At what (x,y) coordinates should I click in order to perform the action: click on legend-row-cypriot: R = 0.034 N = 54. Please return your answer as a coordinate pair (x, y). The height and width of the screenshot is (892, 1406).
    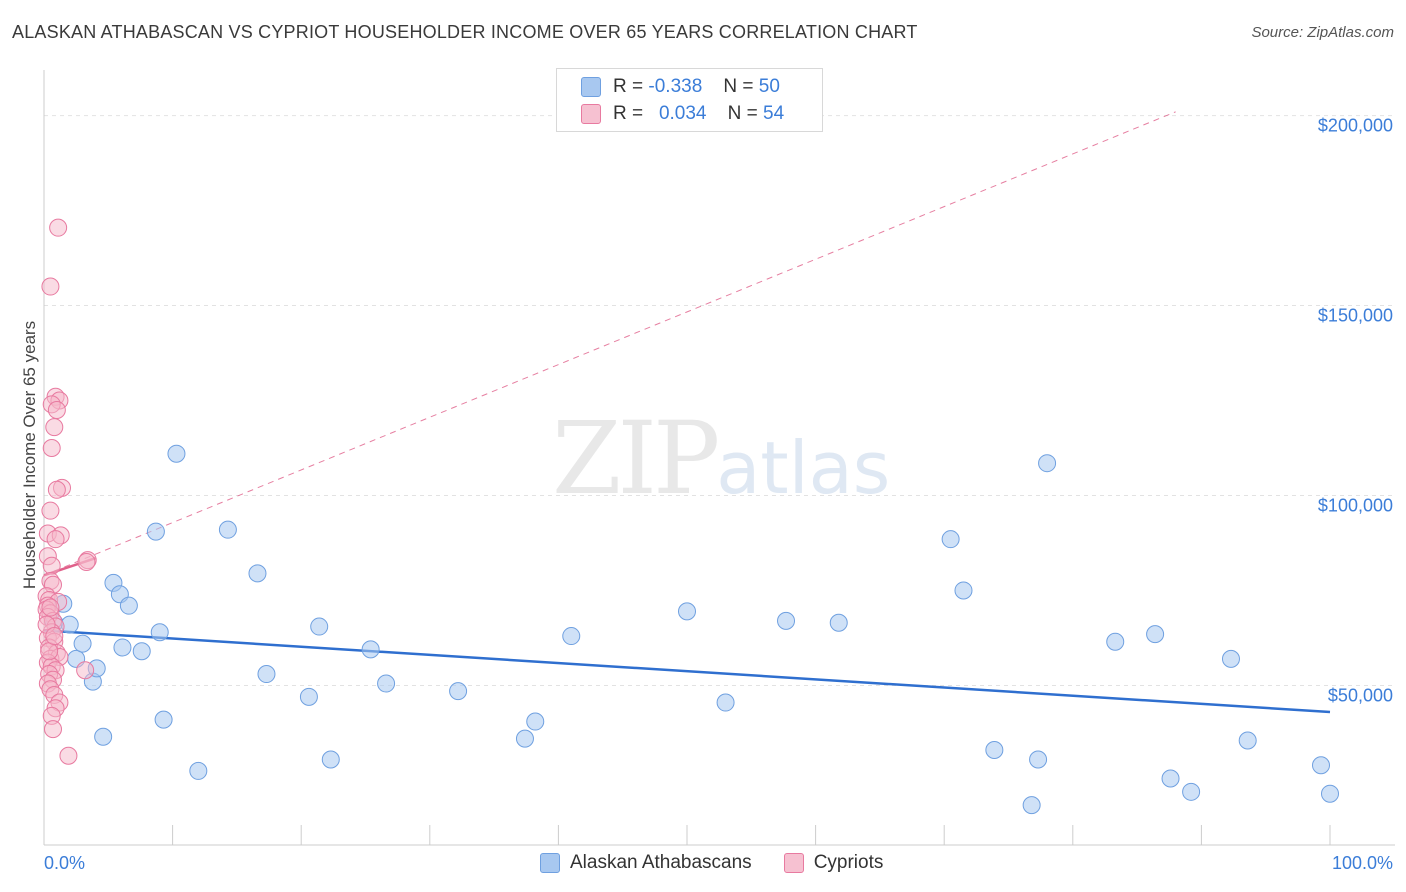
    Looking at the image, I should click on (682, 114).